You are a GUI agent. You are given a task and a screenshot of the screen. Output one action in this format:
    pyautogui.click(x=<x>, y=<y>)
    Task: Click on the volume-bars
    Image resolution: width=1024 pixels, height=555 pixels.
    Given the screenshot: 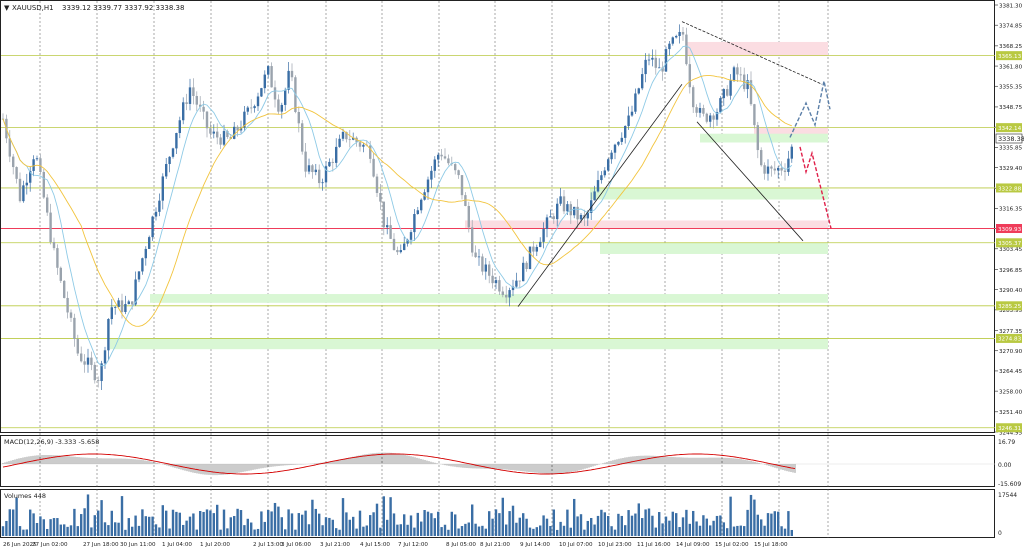 What is the action you would take?
    pyautogui.click(x=397, y=515)
    